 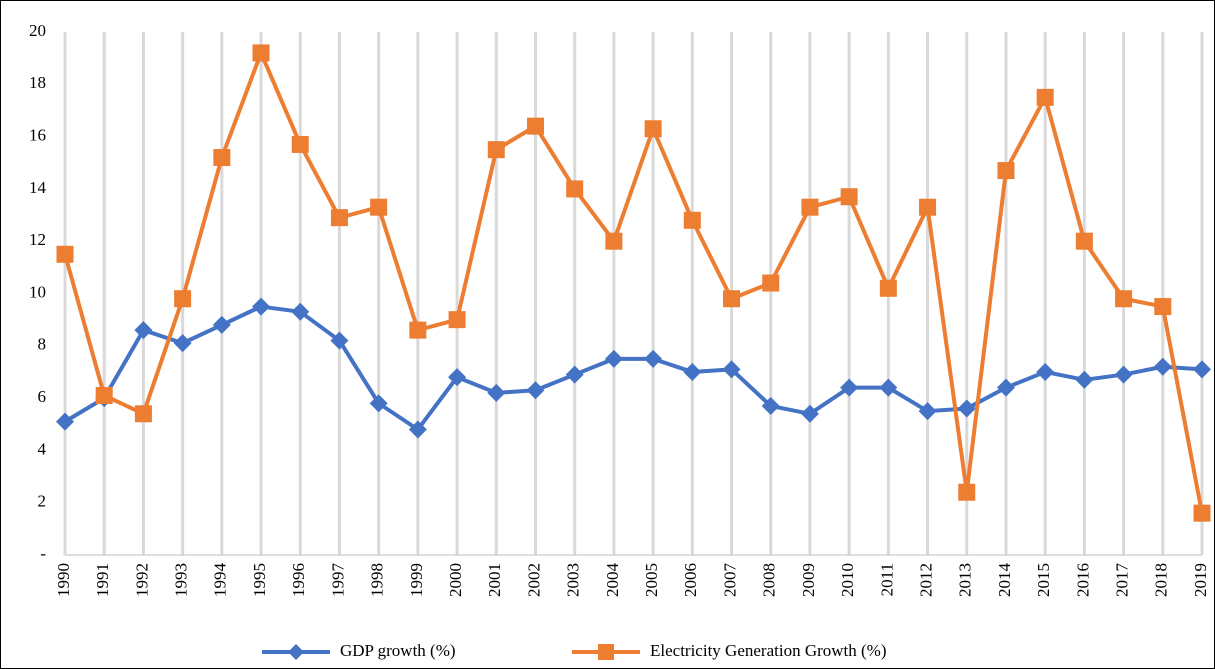 What do you see at coordinates (398, 650) in the screenshot?
I see `legend-label: GDP growth (%)` at bounding box center [398, 650].